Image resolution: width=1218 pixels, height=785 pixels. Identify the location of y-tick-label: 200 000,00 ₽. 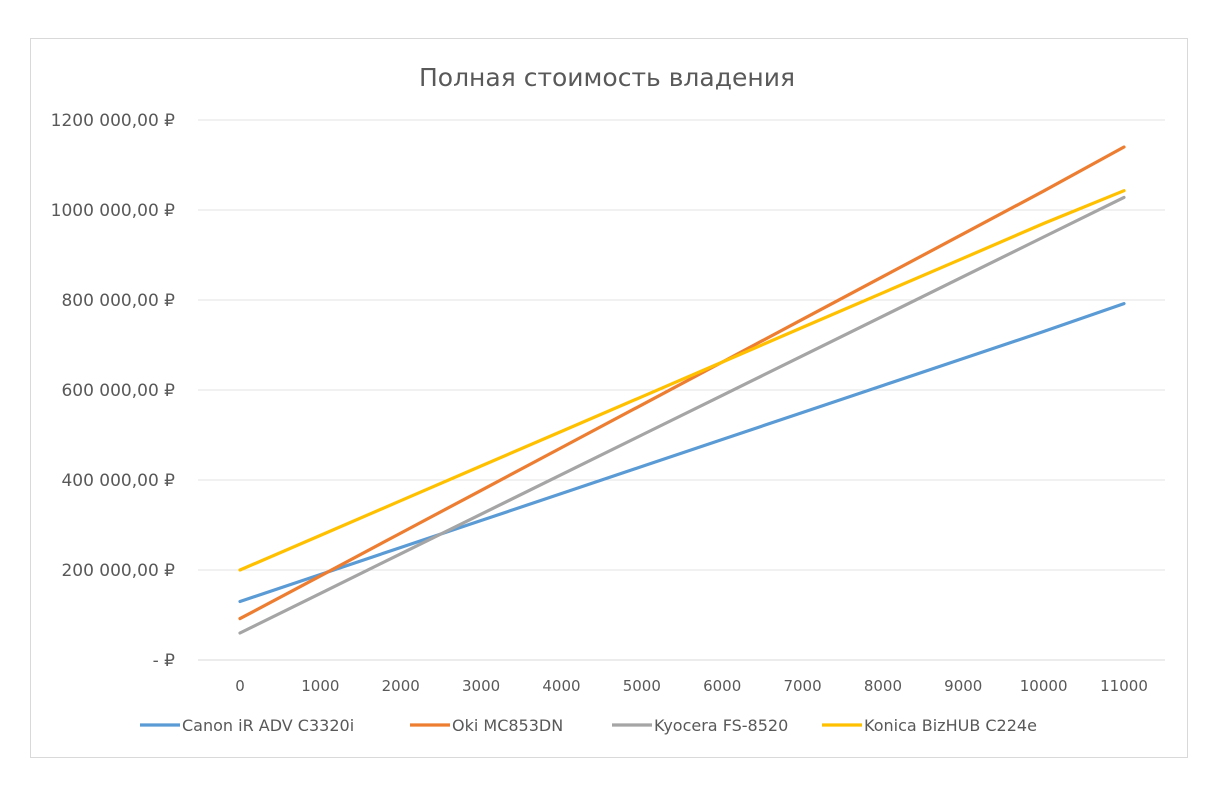
(118, 571).